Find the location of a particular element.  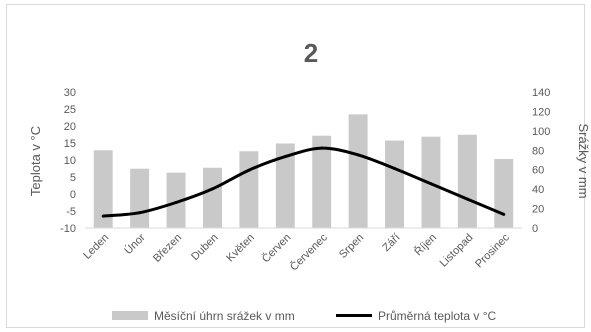

y-left-tick-label: -10 is located at coordinates (68, 229).